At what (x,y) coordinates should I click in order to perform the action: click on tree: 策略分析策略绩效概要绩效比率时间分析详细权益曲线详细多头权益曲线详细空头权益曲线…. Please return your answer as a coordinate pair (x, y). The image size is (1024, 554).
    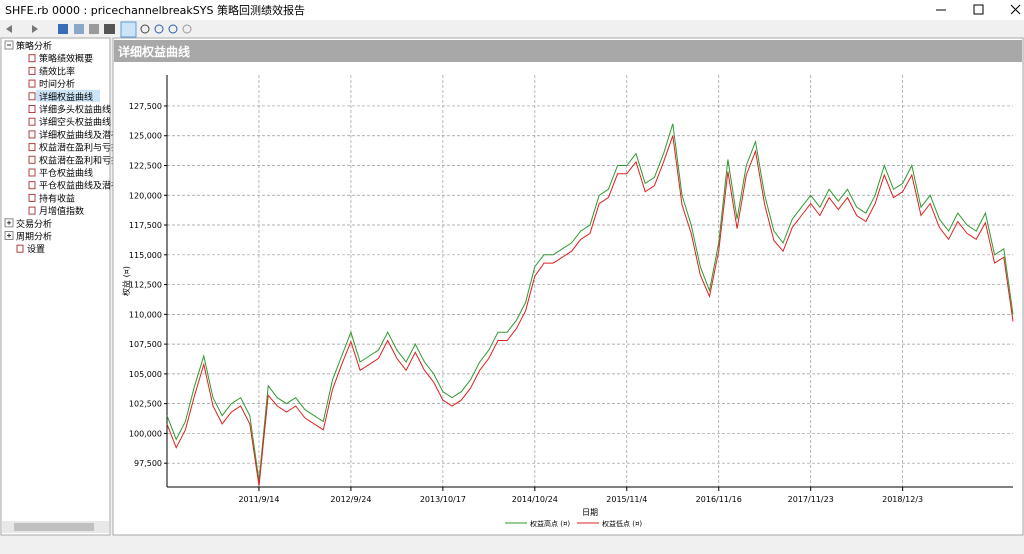
    Looking at the image, I should click on (62, 147).